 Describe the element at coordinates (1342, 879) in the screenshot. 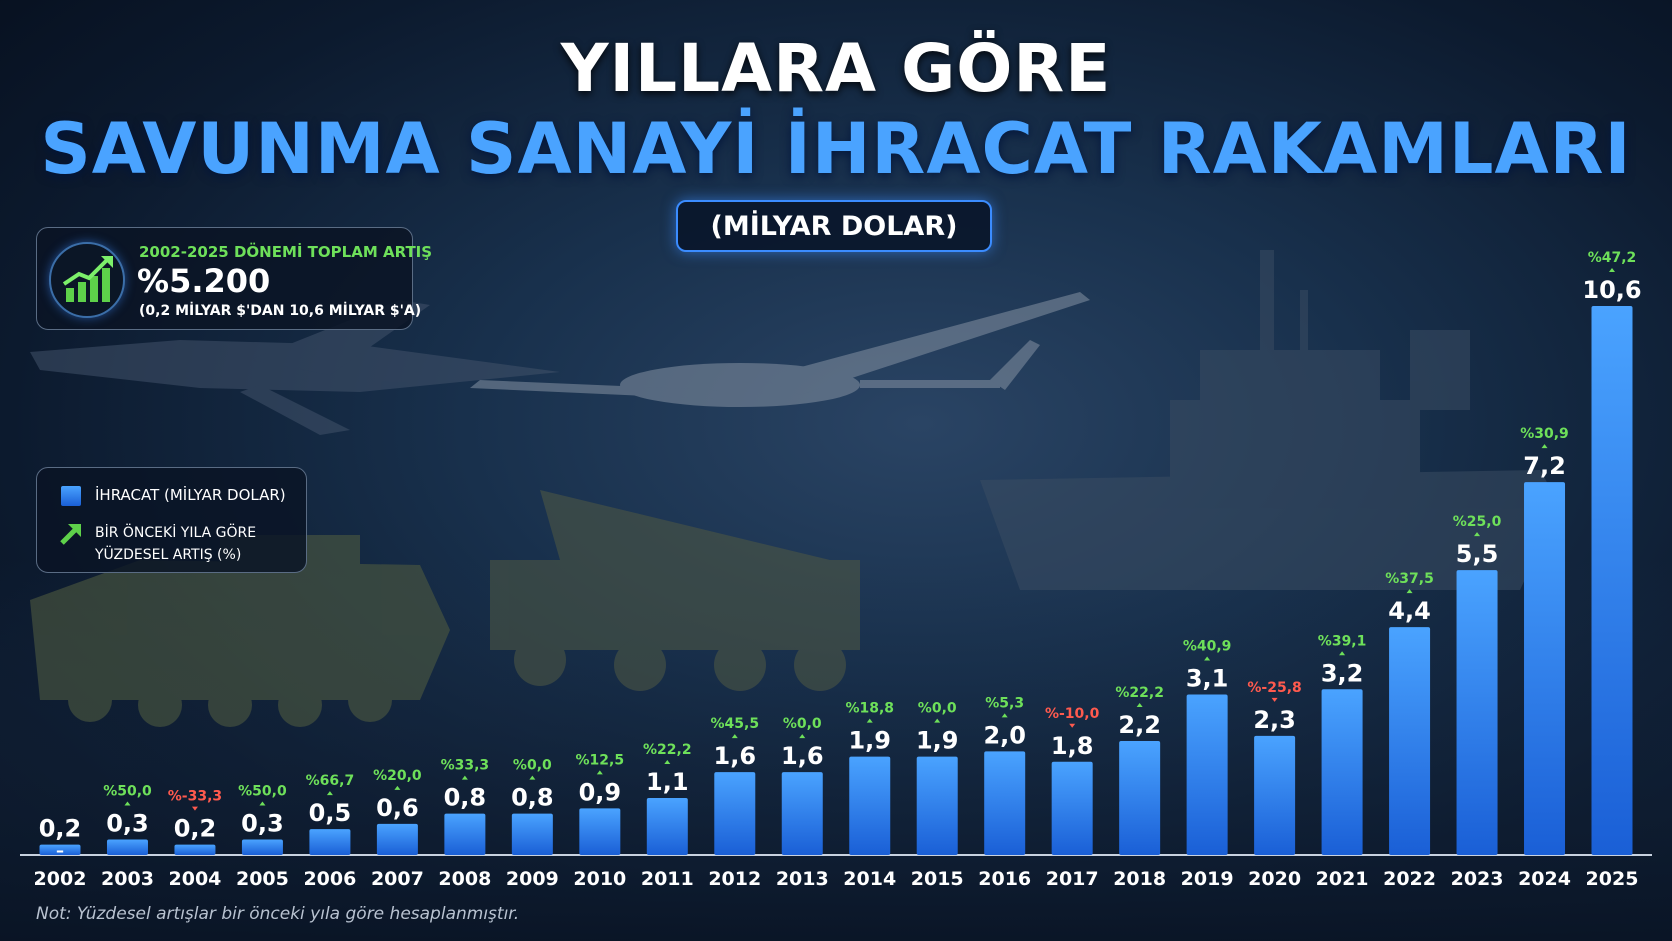

I see `x-tick-label: 2021` at that location.